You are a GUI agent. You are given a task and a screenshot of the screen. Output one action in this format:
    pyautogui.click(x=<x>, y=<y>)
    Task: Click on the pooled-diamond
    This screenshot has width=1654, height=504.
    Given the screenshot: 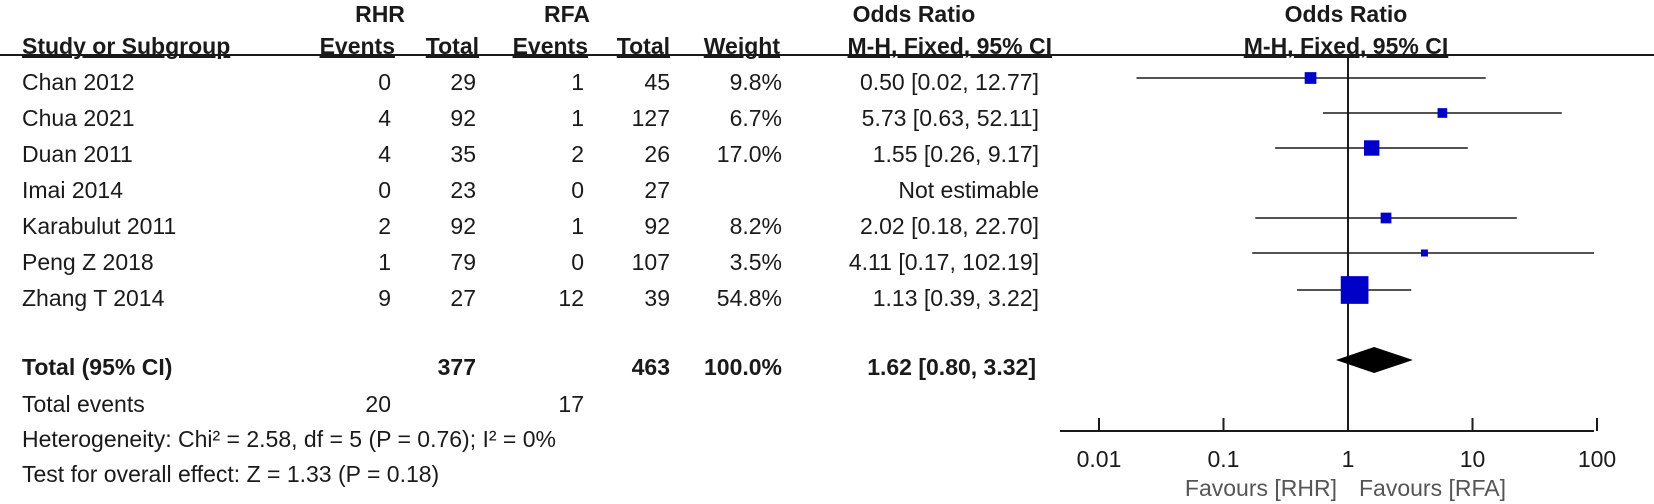 What is the action you would take?
    pyautogui.click(x=1374, y=360)
    